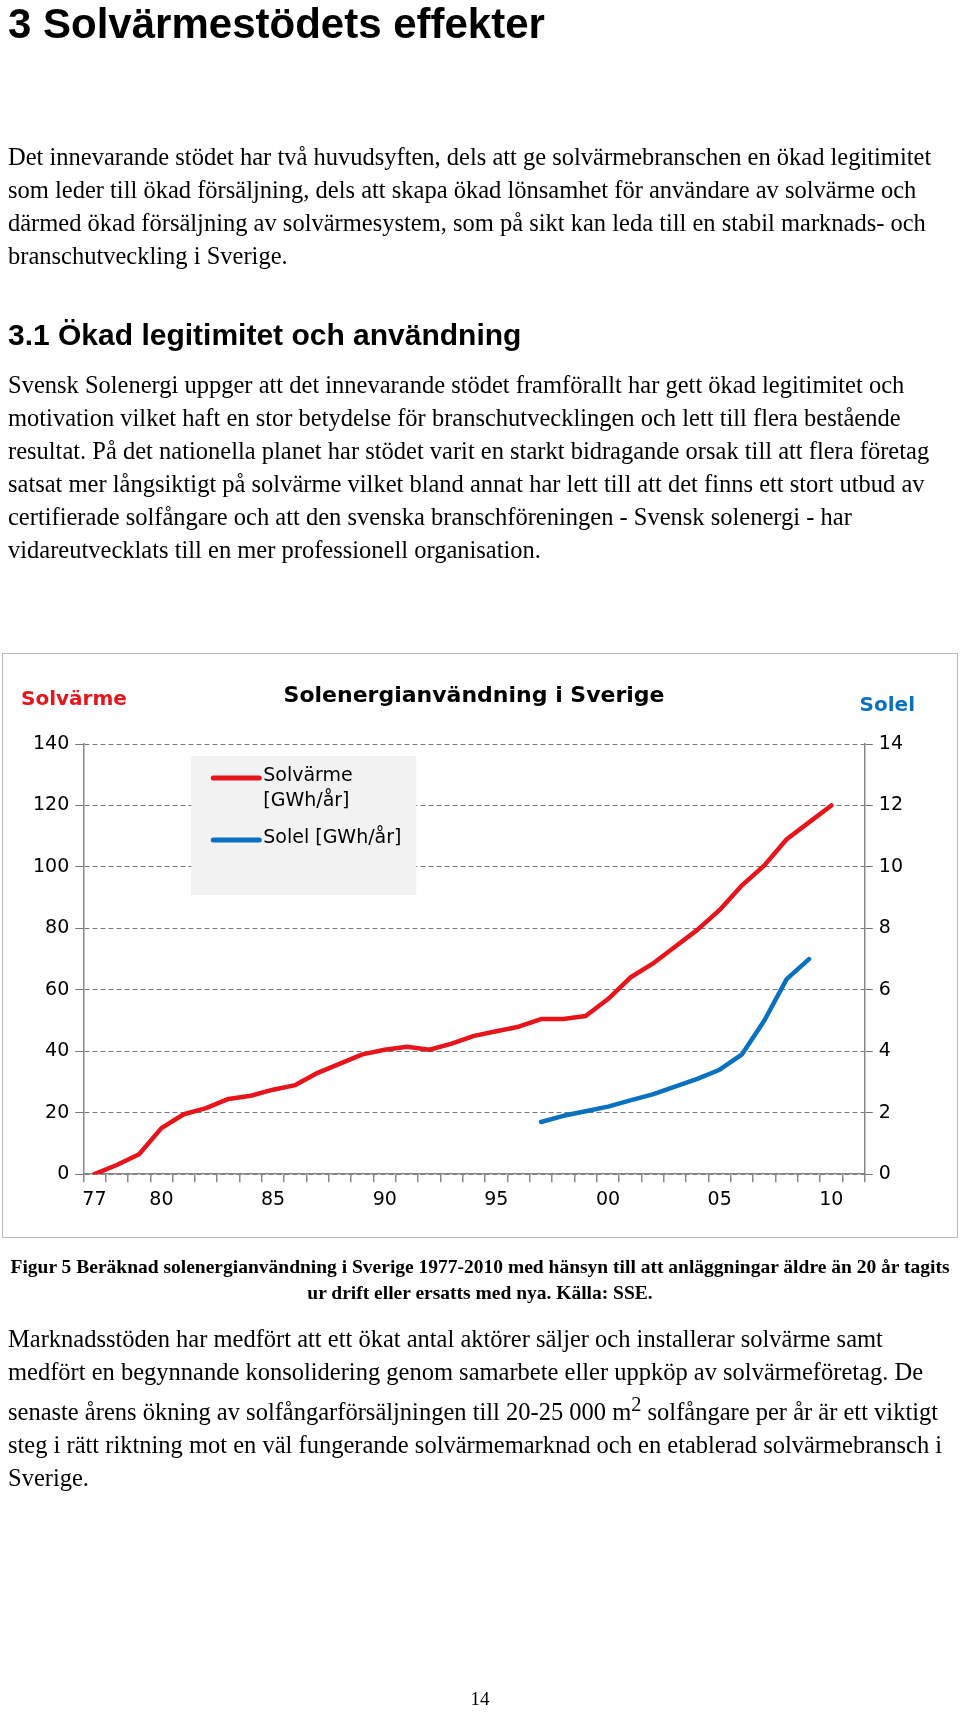 The width and height of the screenshot is (960, 1715). I want to click on text: 3 Solvärmestödets effekter, so click(277, 24).